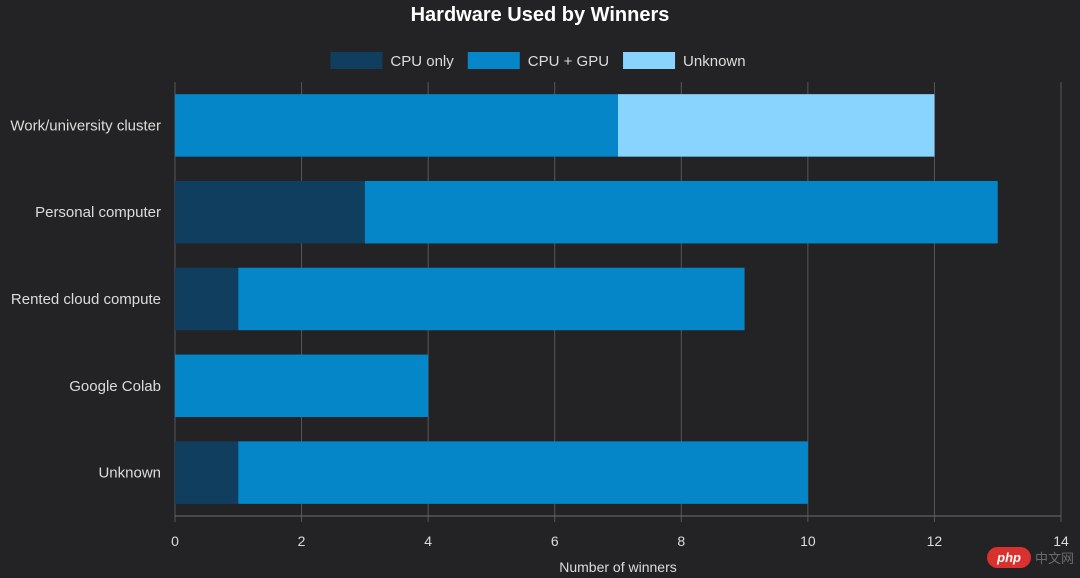  I want to click on watermark-logo: php, so click(1009, 557).